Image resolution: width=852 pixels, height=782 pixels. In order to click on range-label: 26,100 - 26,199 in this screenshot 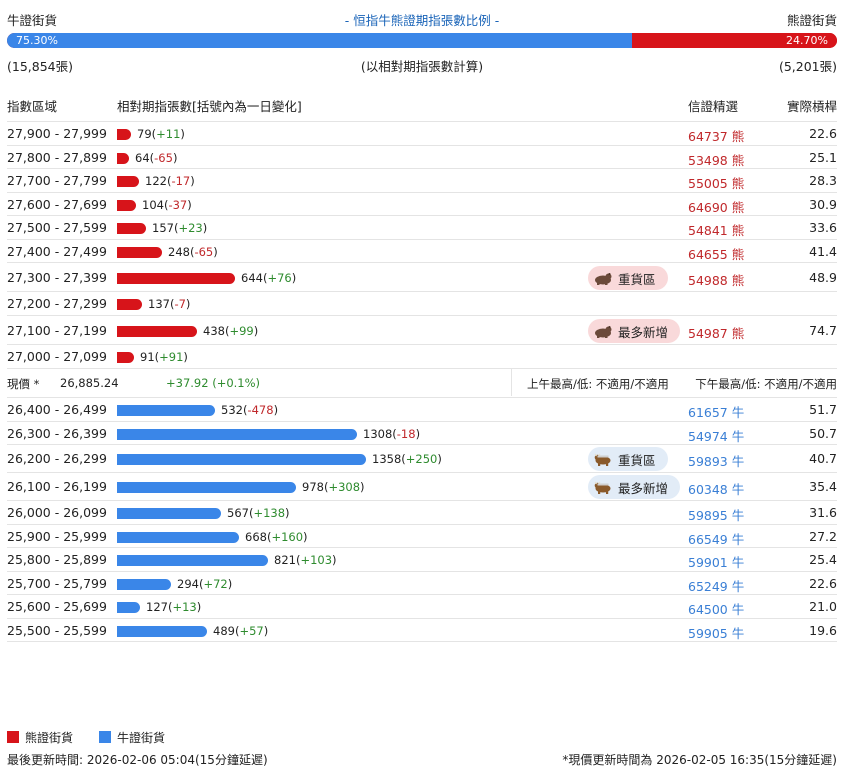, I will do `click(57, 486)`.